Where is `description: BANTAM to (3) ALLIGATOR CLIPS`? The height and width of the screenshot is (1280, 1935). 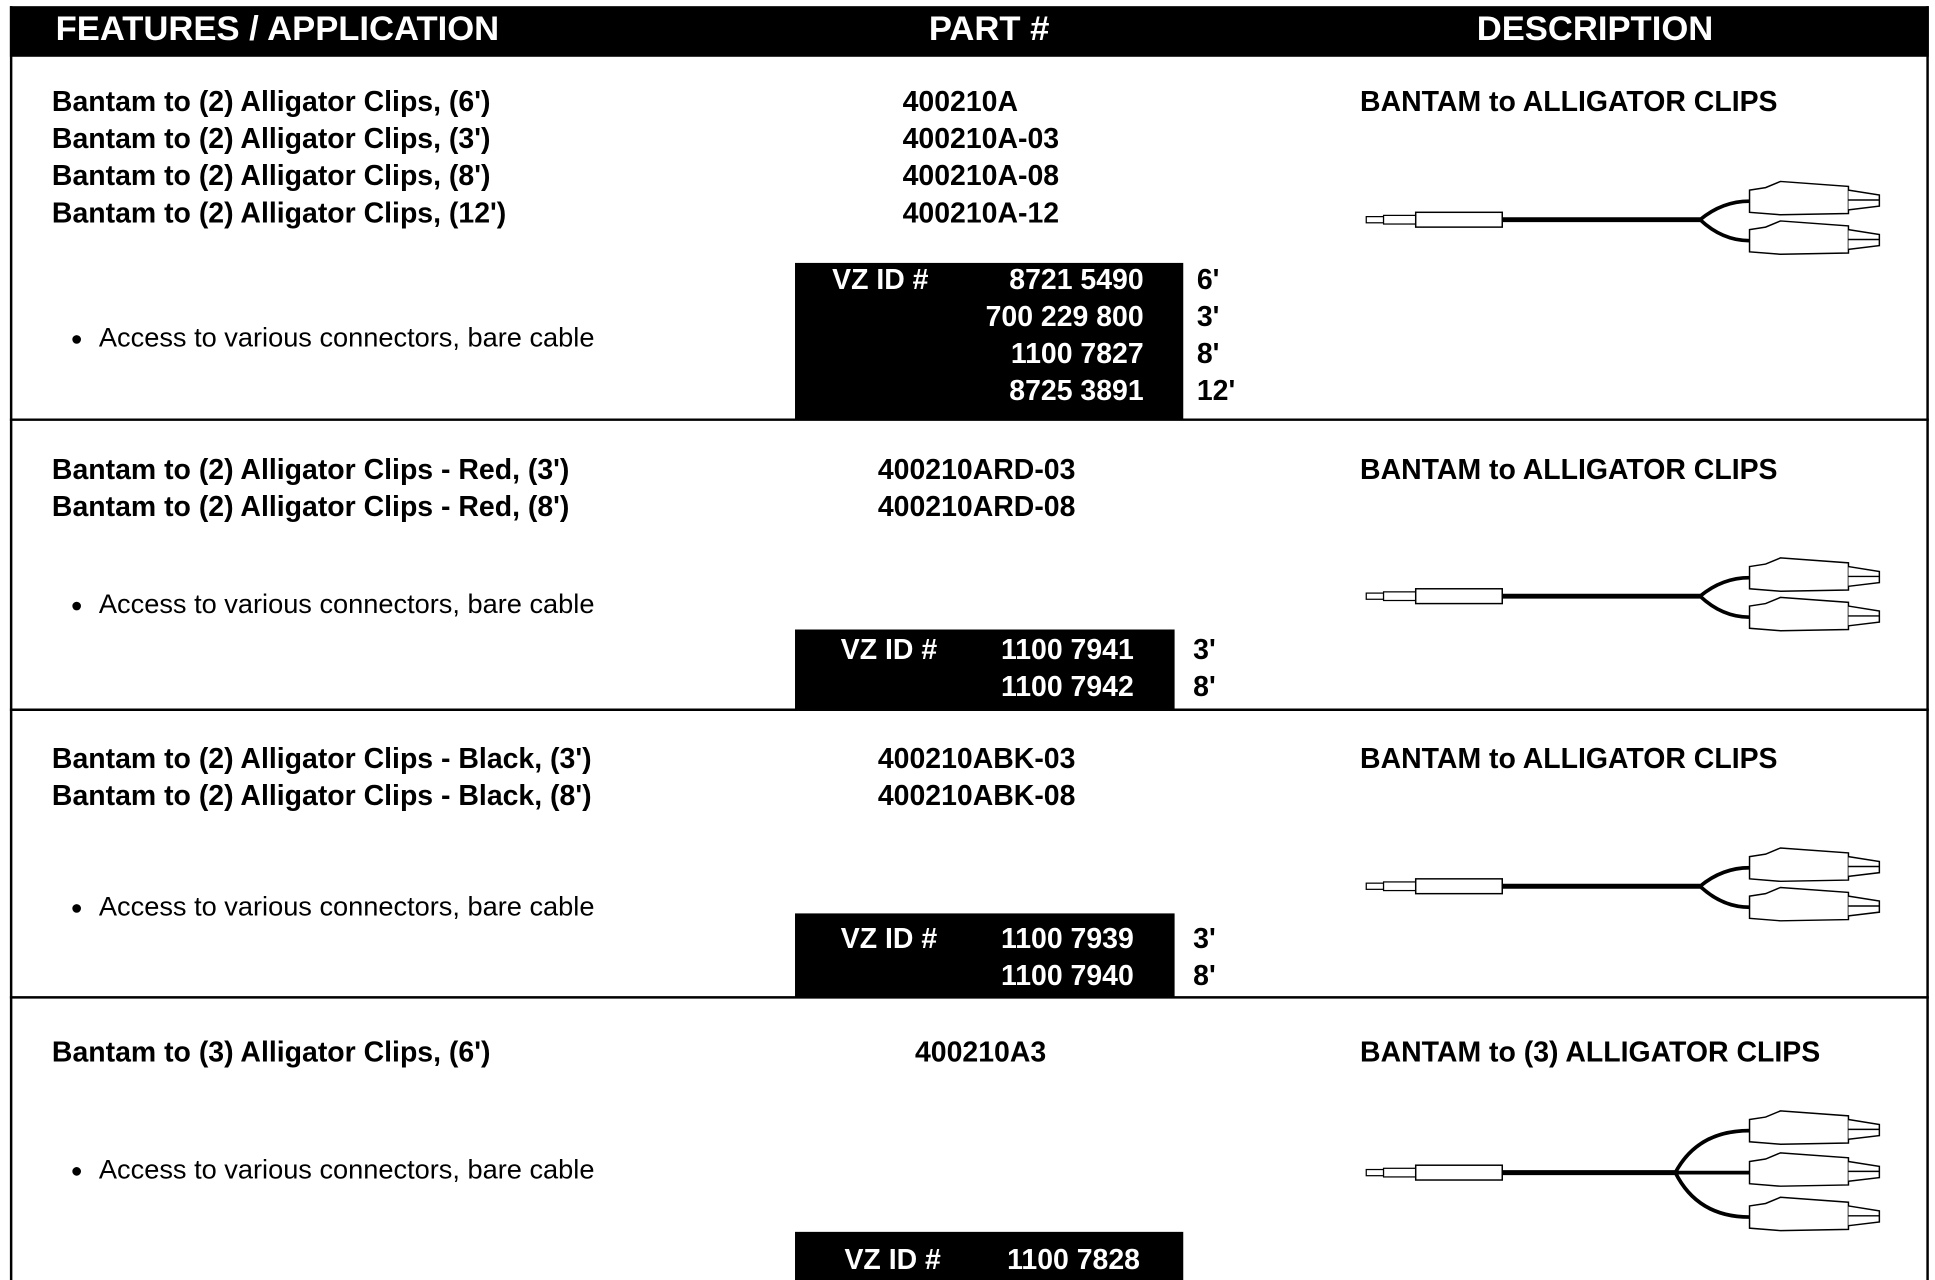 description: BANTAM to (3) ALLIGATOR CLIPS is located at coordinates (1590, 1053).